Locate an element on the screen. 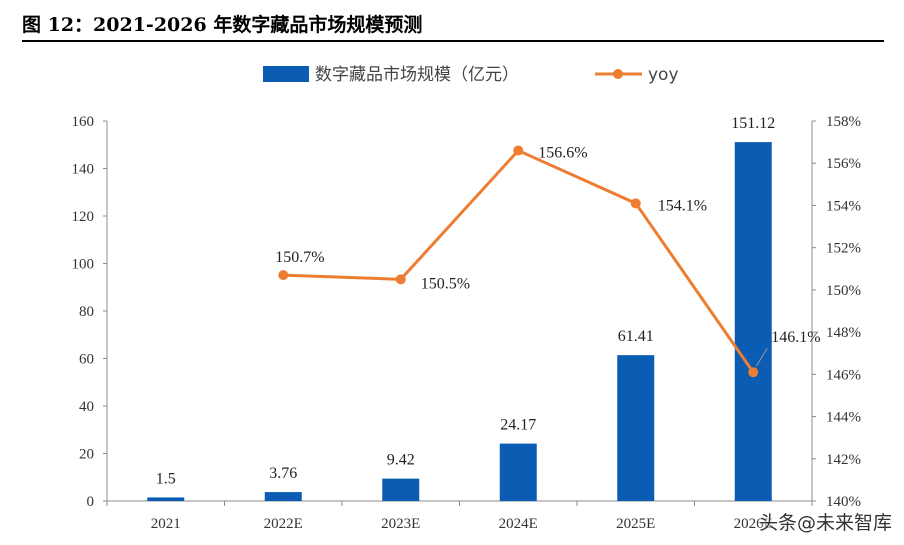 This screenshot has width=904, height=545. y-right-tick-label: 142% is located at coordinates (843, 460).